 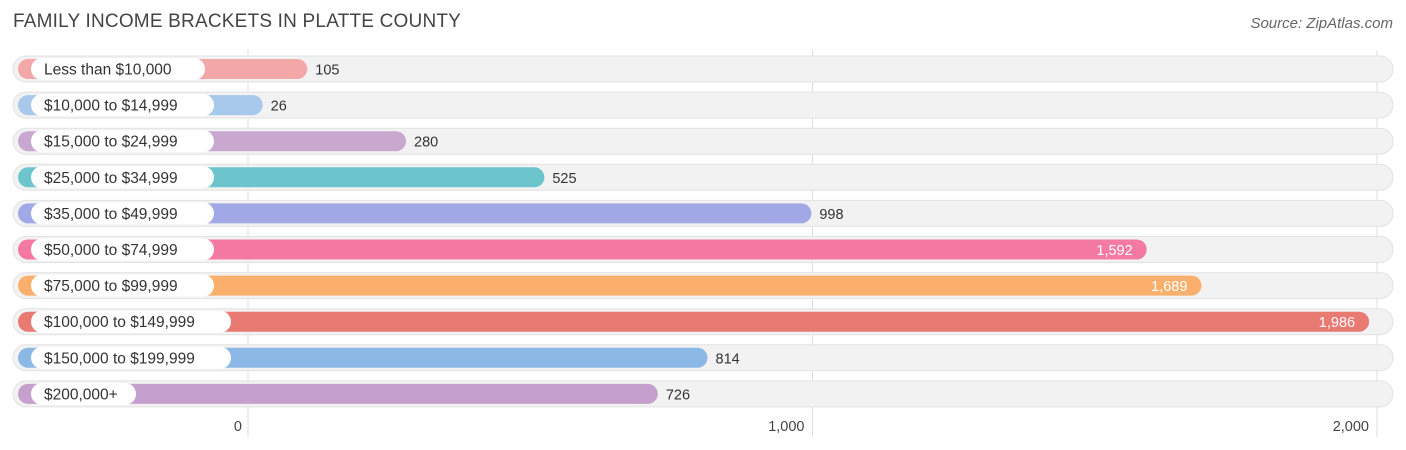 What do you see at coordinates (1337, 323) in the screenshot?
I see `value-label: 1,986` at bounding box center [1337, 323].